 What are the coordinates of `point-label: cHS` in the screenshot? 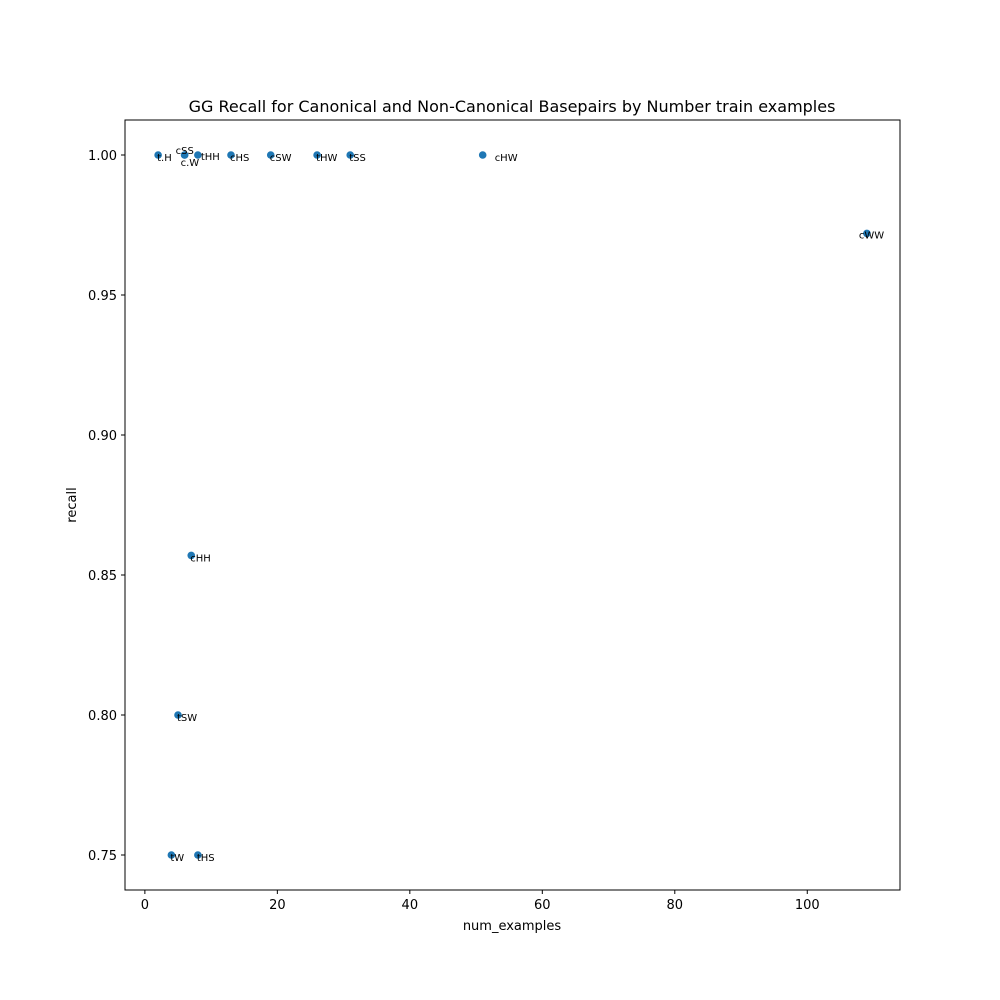 It's located at (239, 158).